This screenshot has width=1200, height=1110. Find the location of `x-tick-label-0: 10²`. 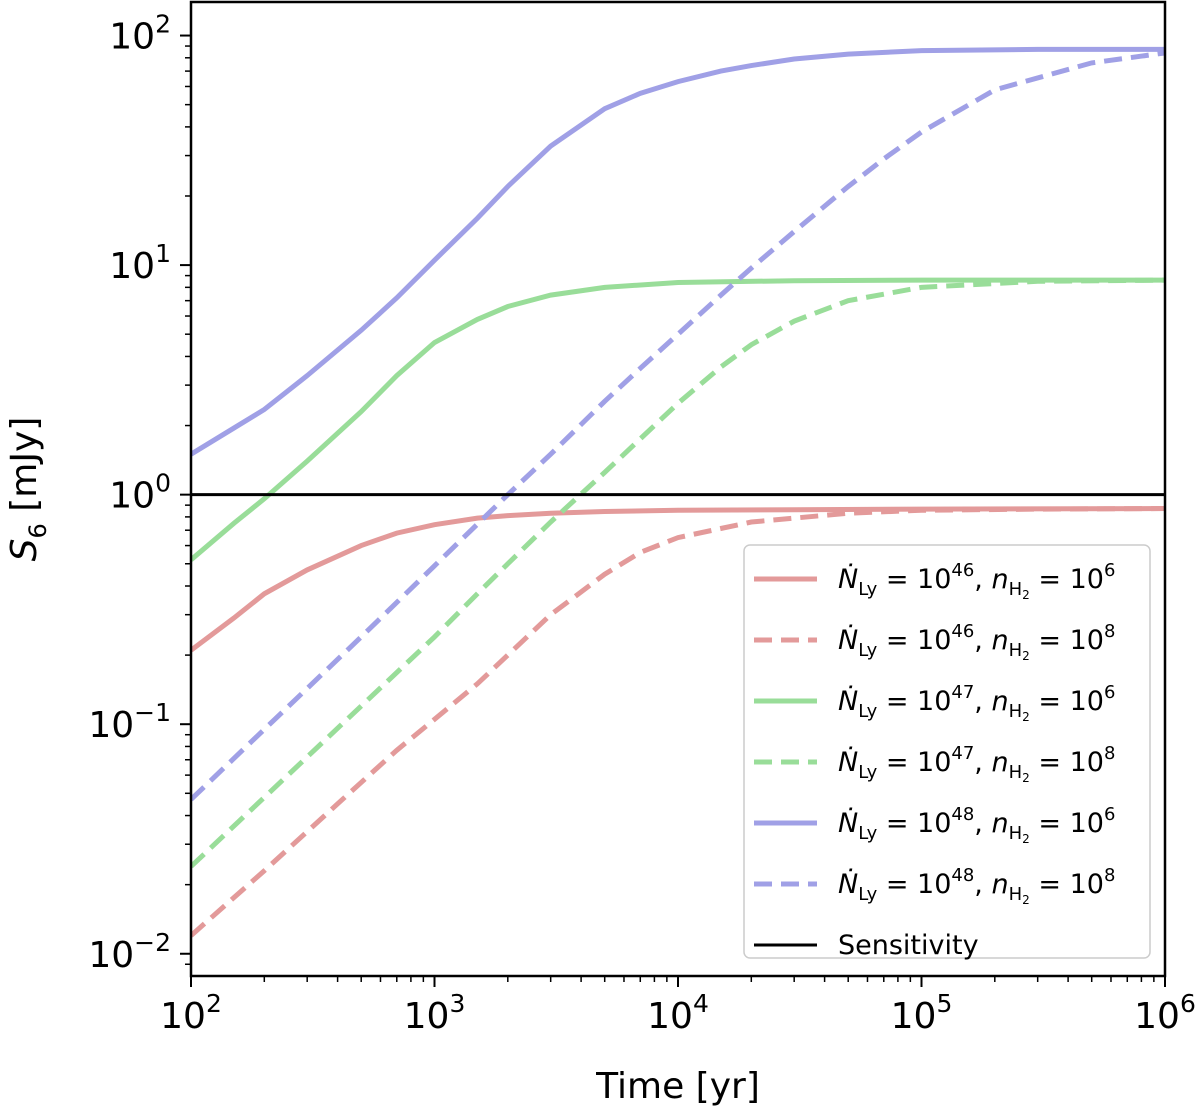

x-tick-label-0: 10² is located at coordinates (191, 1013).